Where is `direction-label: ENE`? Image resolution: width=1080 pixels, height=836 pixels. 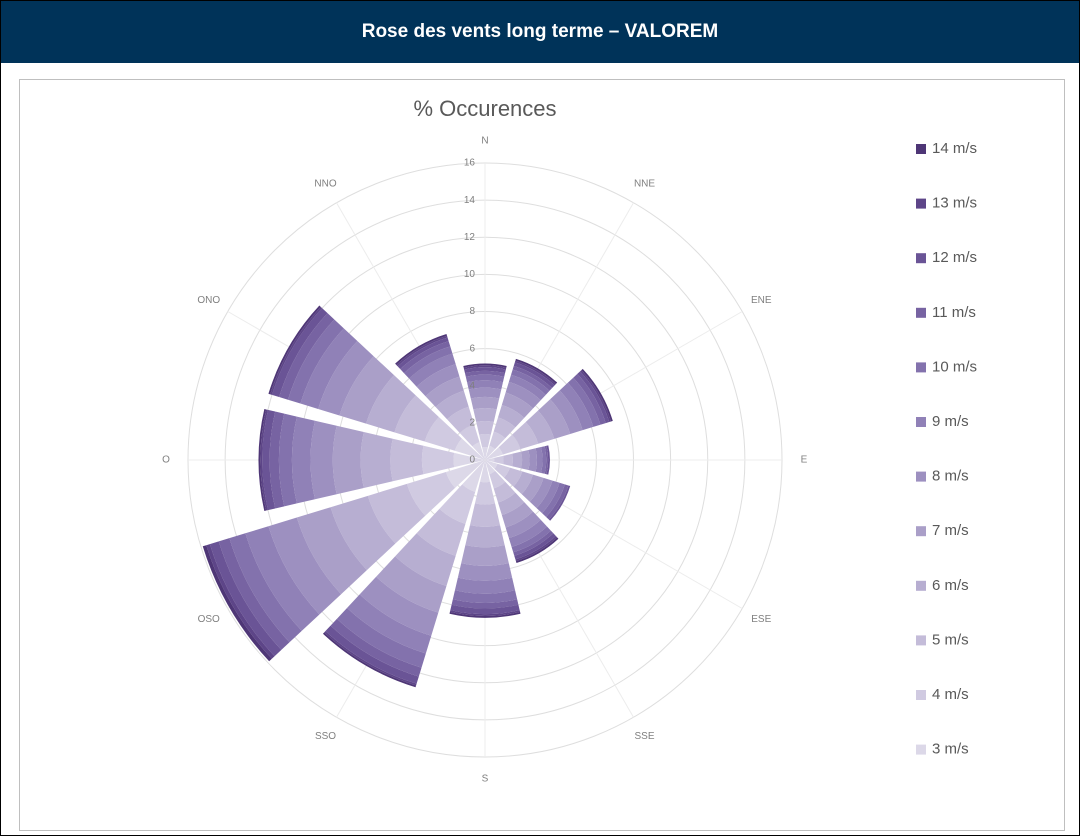 direction-label: ENE is located at coordinates (761, 300).